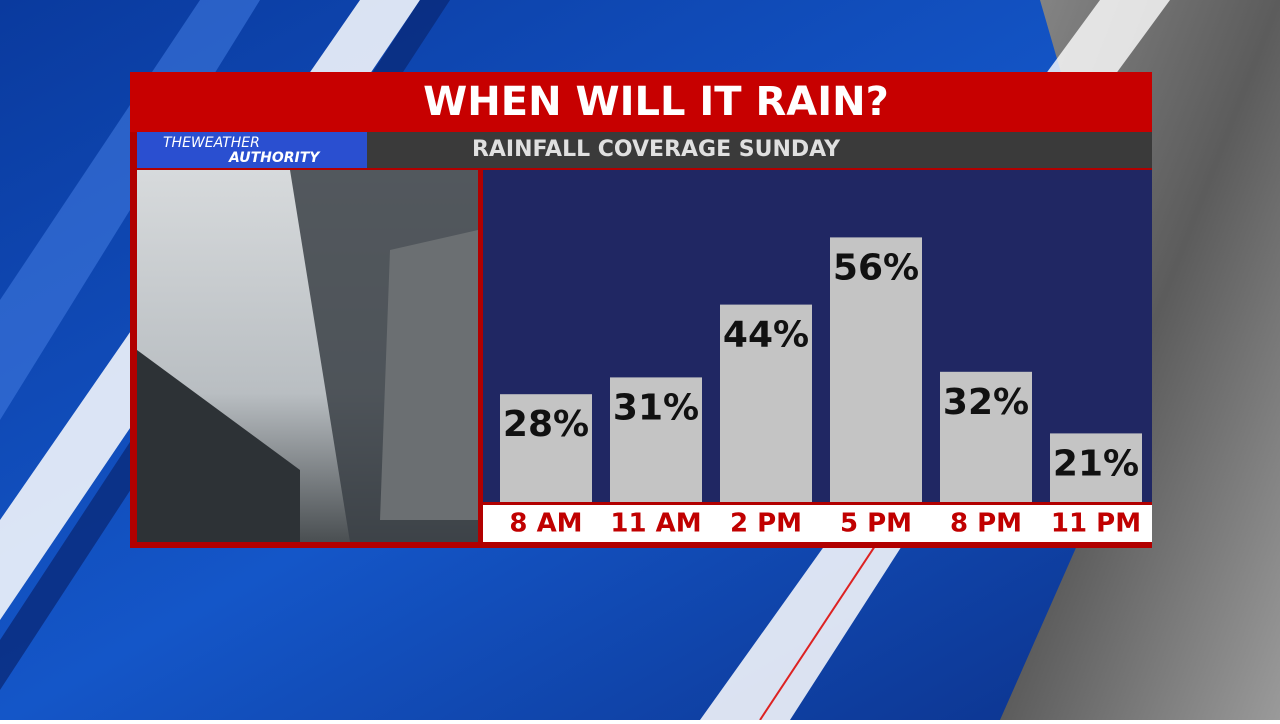  I want to click on x-tick-label: 8 AM, so click(545, 524).